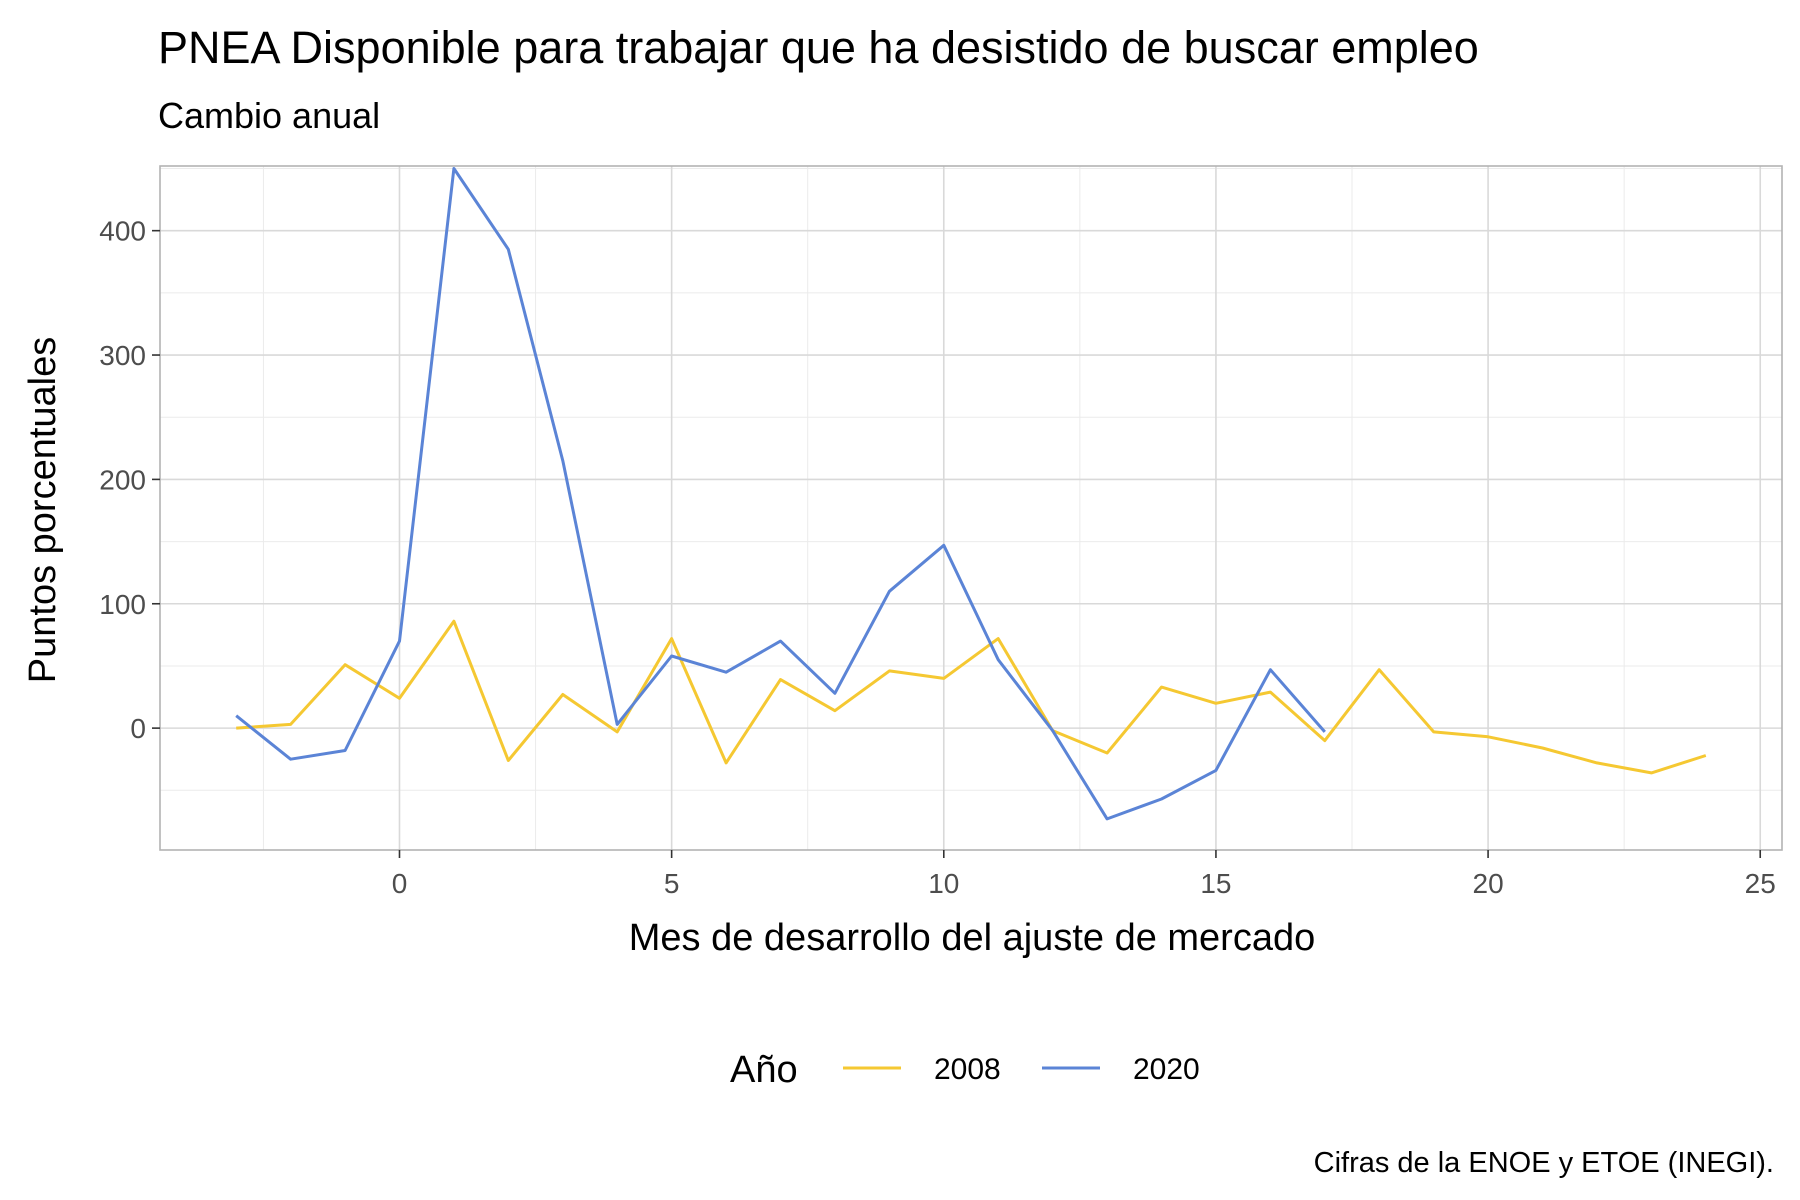  What do you see at coordinates (972, 938) in the screenshot?
I see `x-axis-title: Mes de desarrollo del ajuste de mercado` at bounding box center [972, 938].